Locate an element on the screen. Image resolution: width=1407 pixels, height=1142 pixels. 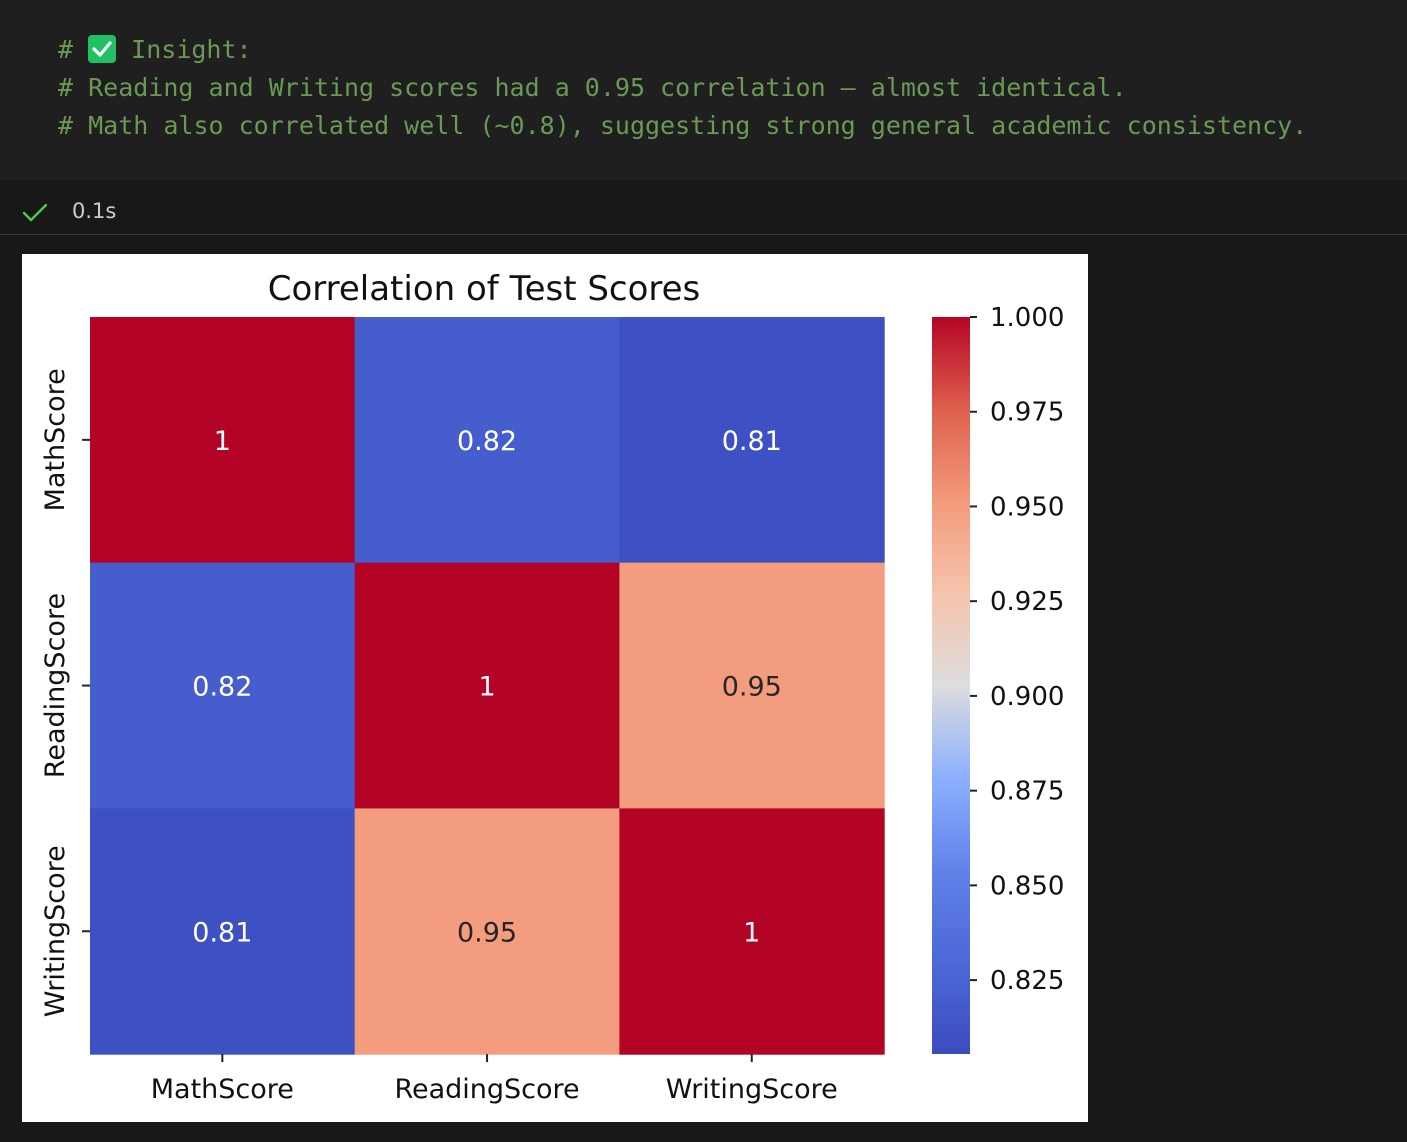
code-line-1: # Insight: is located at coordinates (155, 50).